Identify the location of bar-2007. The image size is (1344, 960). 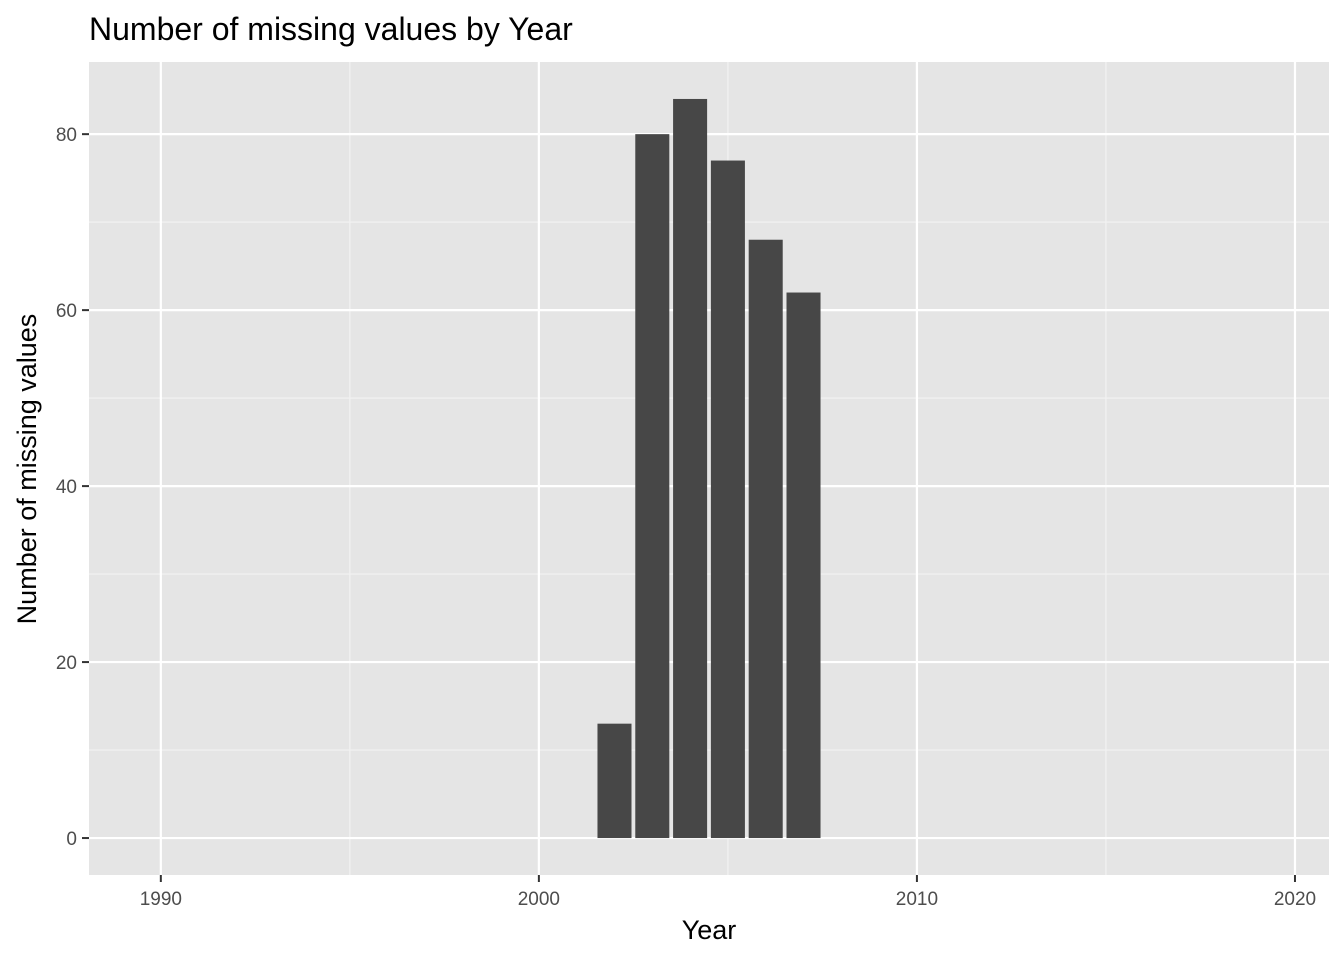
(803, 565).